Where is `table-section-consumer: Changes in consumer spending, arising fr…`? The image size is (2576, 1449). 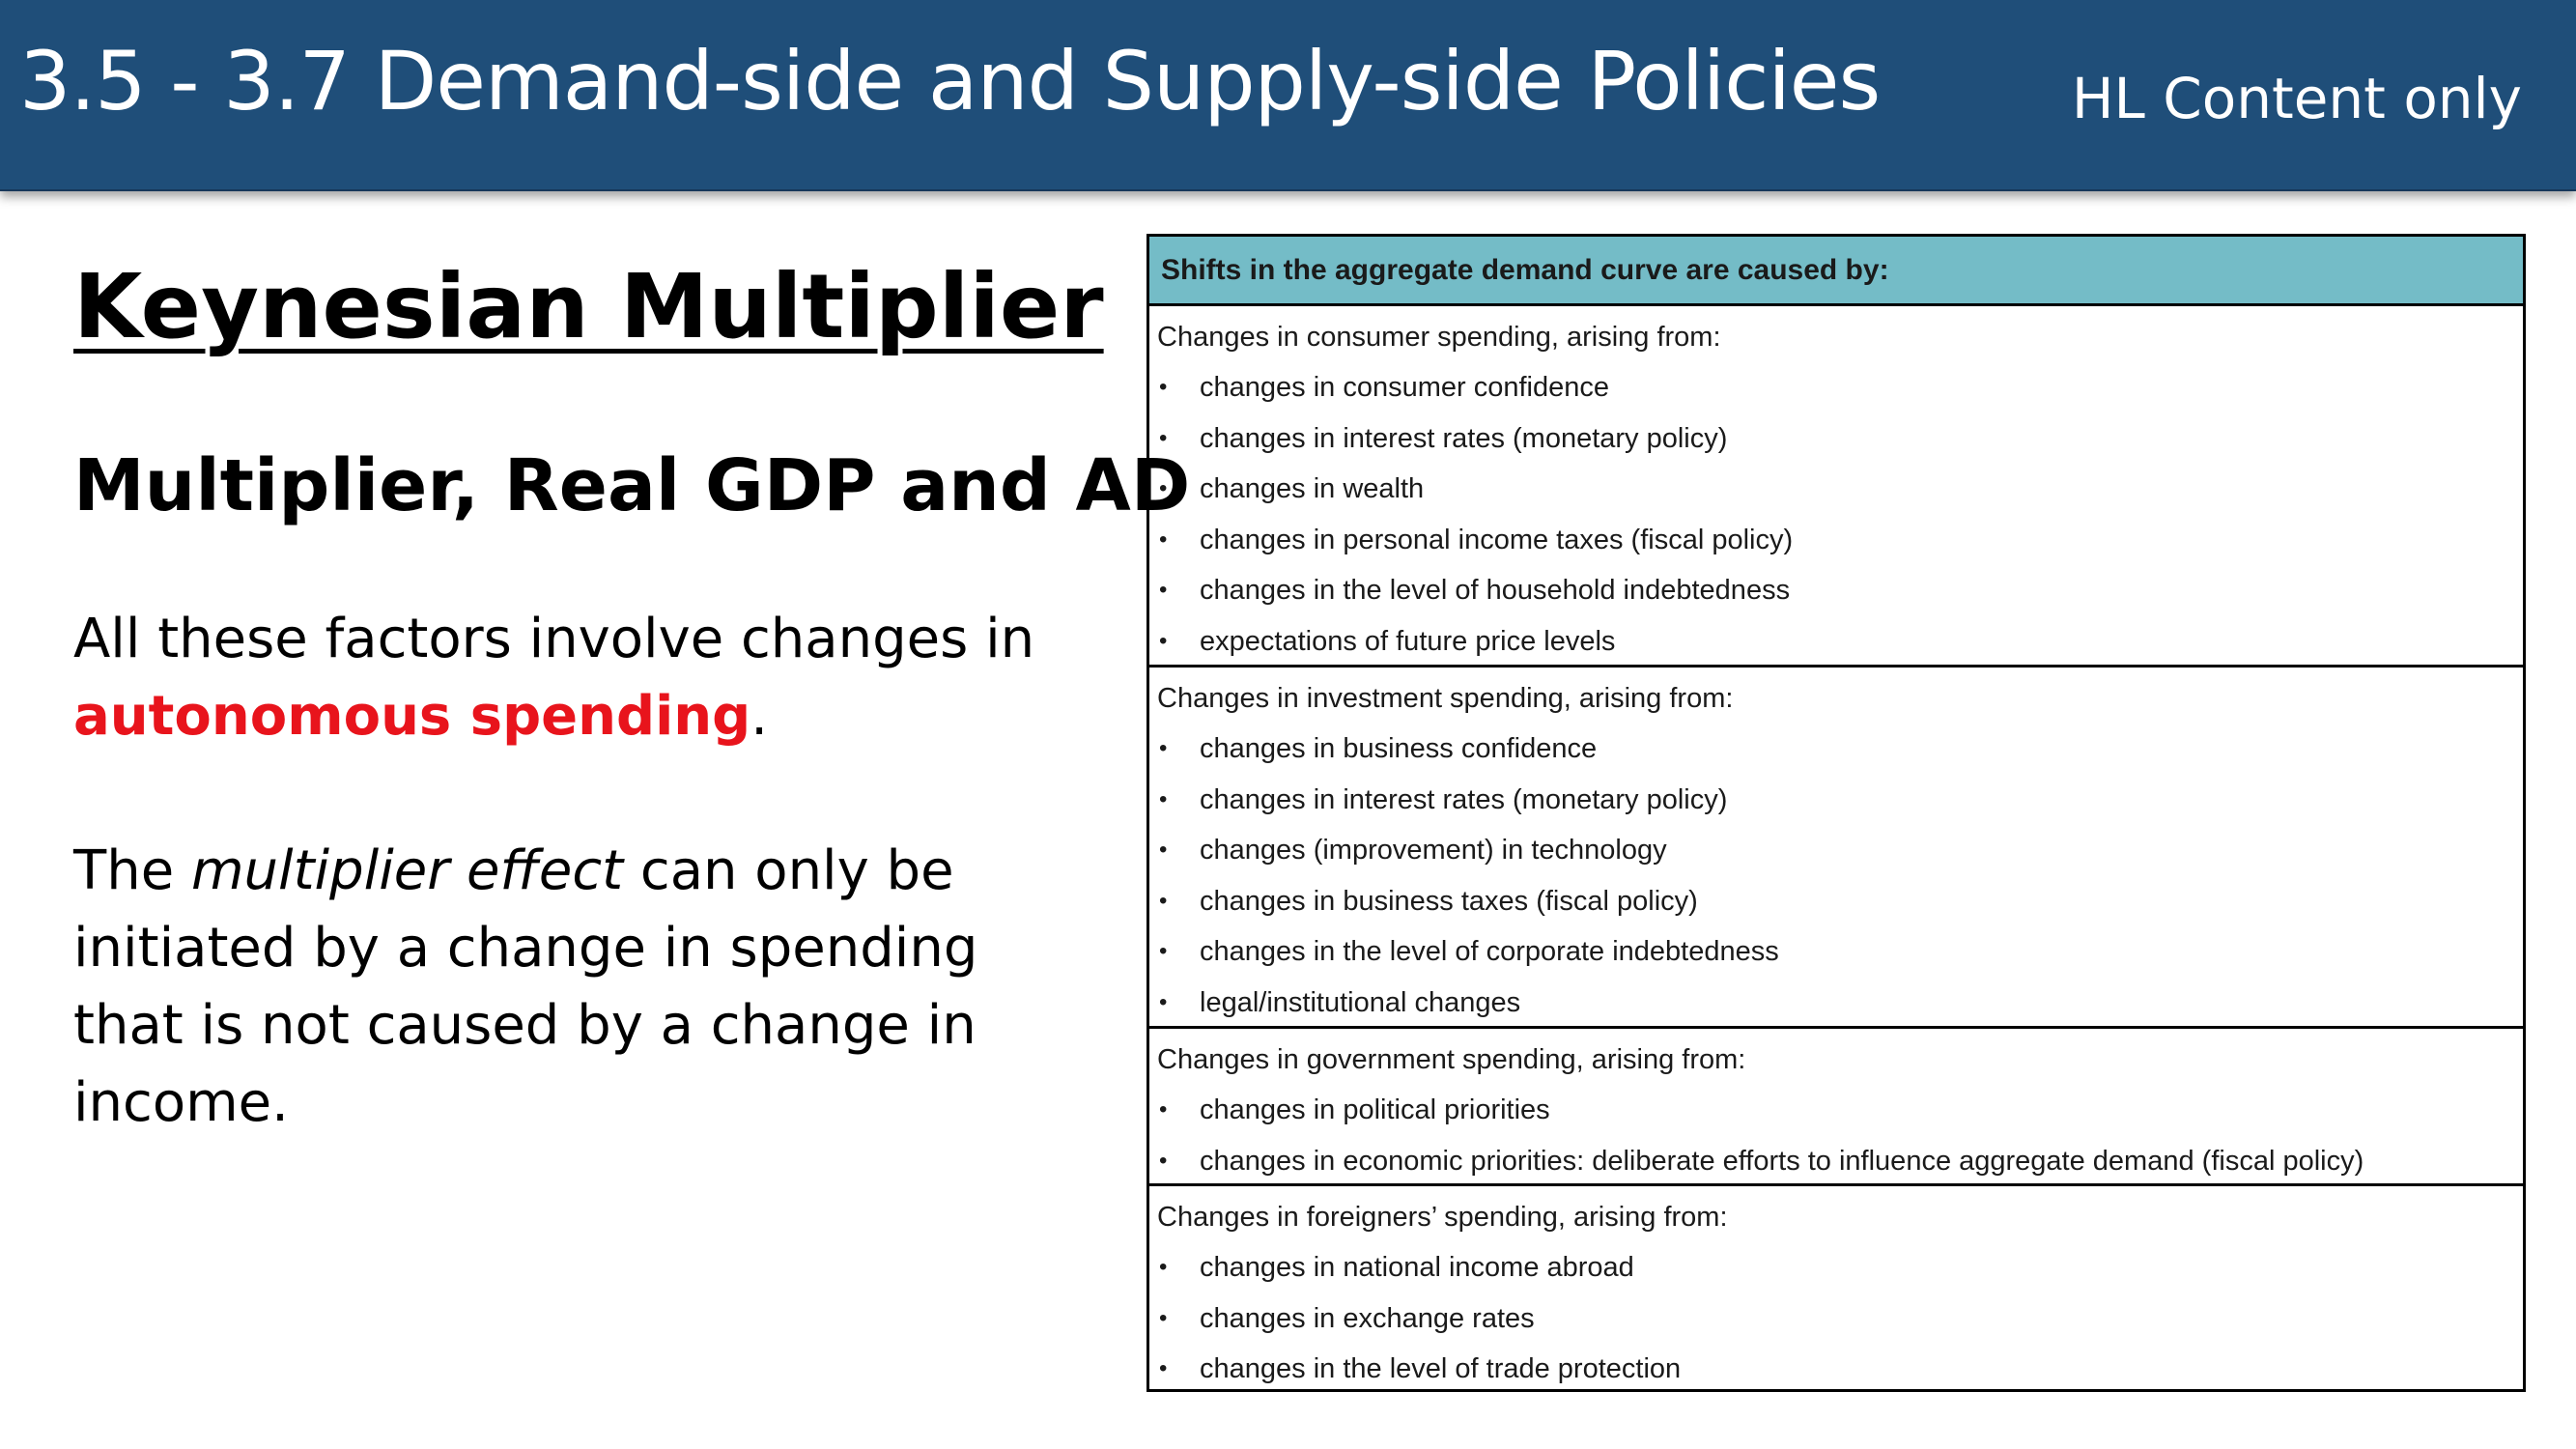
table-section-consumer: Changes in consumer spending, arising fr… is located at coordinates (1836, 487).